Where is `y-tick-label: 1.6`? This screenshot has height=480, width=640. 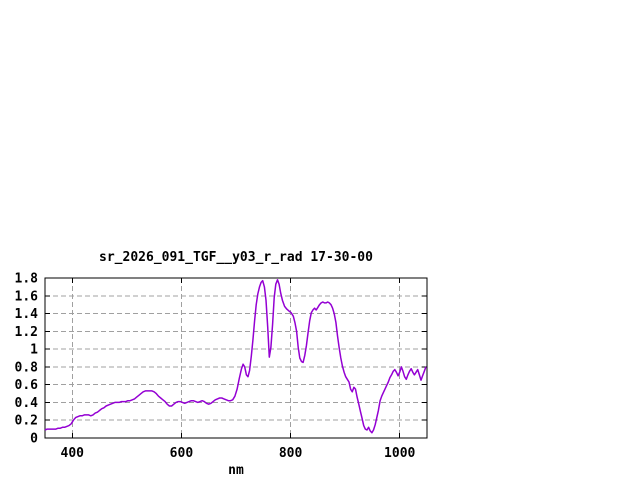
y-tick-label: 1.6 is located at coordinates (27, 296).